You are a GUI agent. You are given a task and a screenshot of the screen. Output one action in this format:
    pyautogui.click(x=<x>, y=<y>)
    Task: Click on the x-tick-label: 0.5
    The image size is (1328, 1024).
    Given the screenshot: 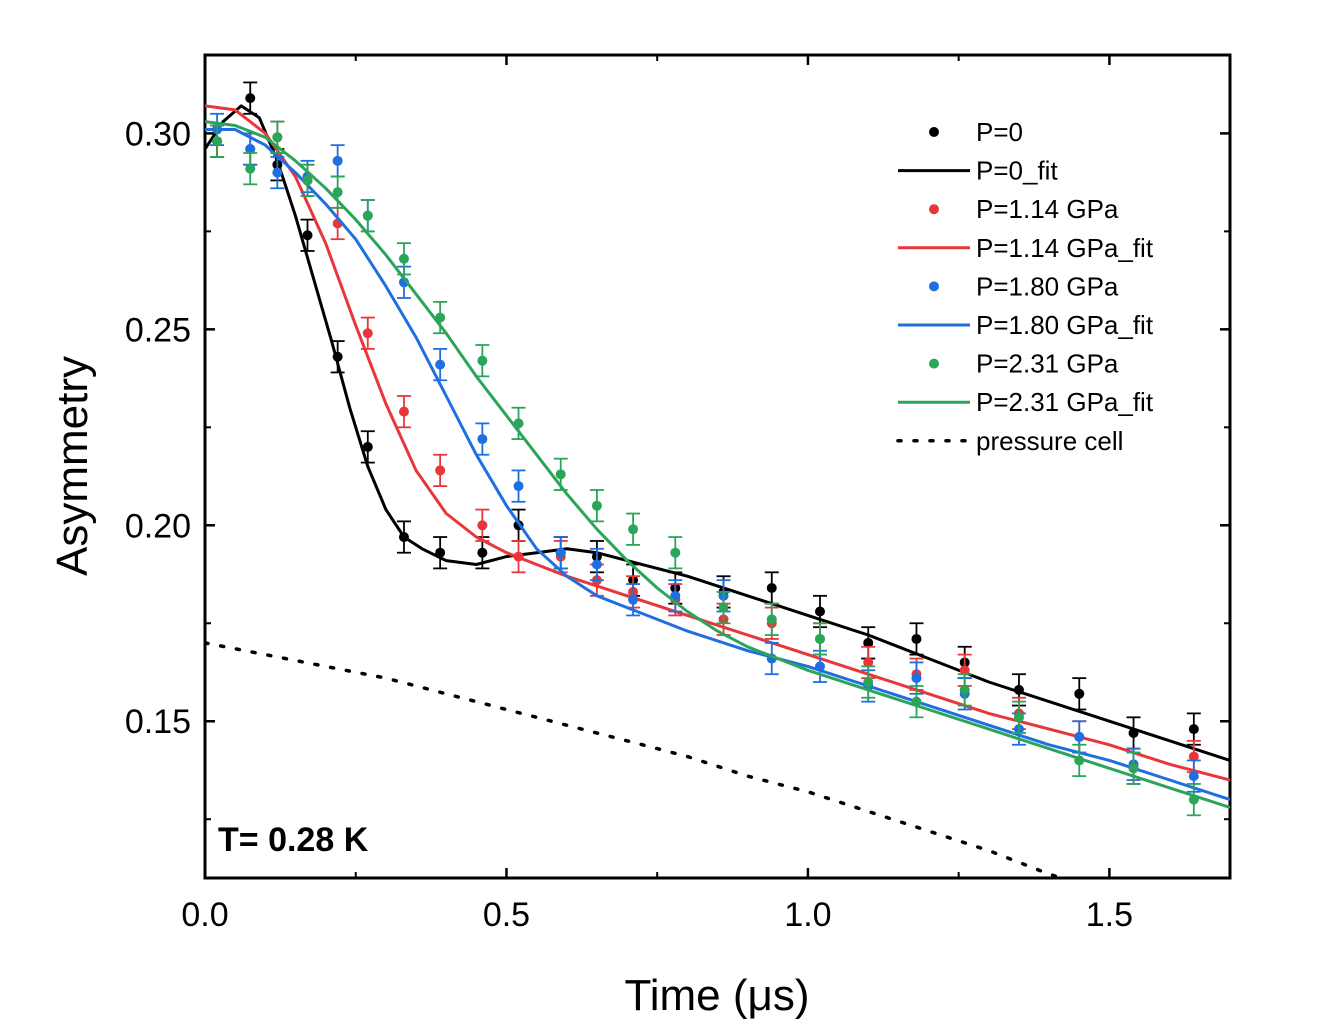 What is the action you would take?
    pyautogui.click(x=506, y=915)
    